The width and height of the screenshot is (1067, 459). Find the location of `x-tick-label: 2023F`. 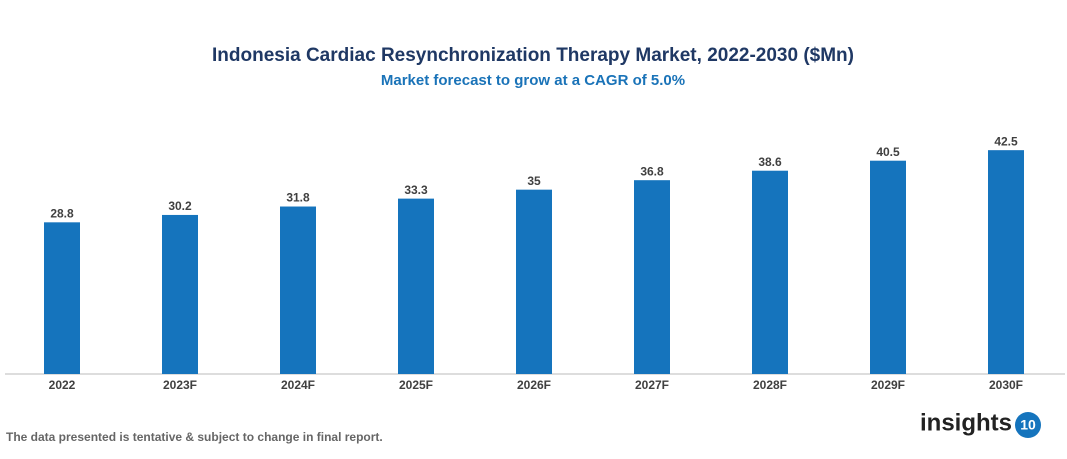

x-tick-label: 2023F is located at coordinates (180, 385).